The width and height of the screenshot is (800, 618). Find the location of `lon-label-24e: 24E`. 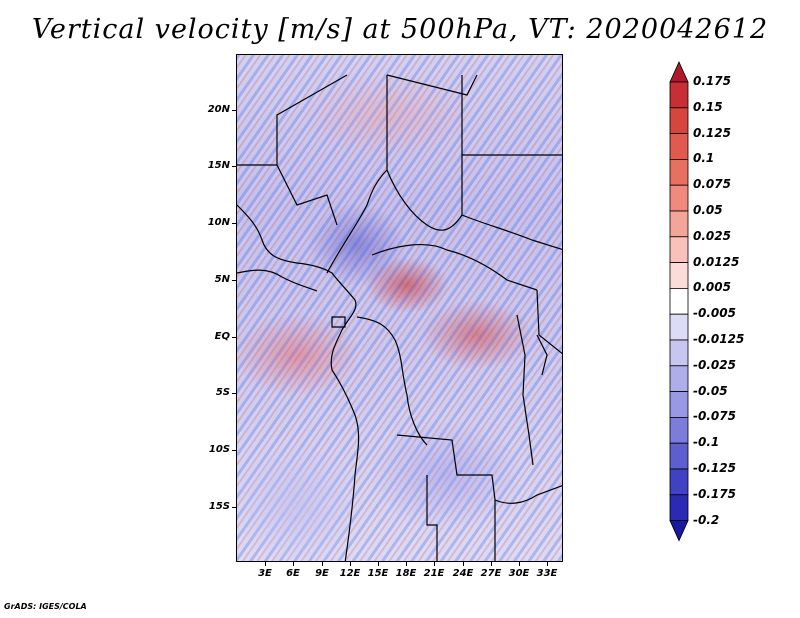

lon-label-24e: 24E is located at coordinates (463, 573).